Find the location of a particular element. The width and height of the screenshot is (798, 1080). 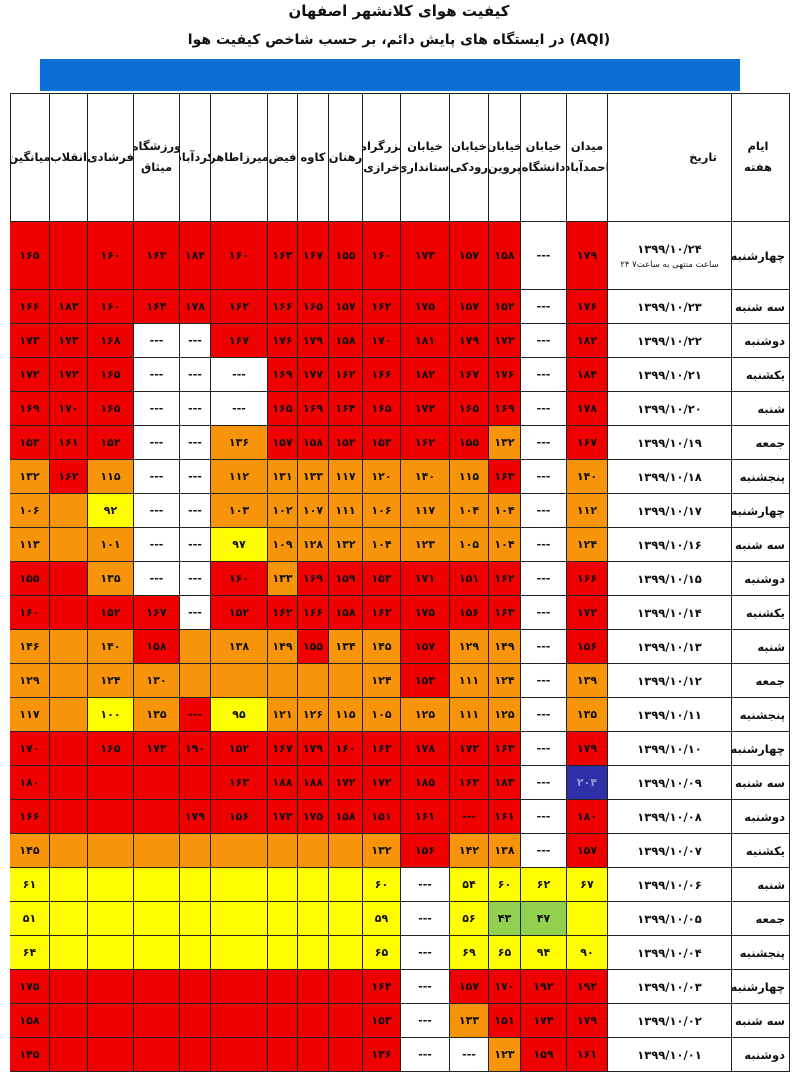

date-text: ۱۳۹۹/۱۰/۱۱ is located at coordinates (669, 714).